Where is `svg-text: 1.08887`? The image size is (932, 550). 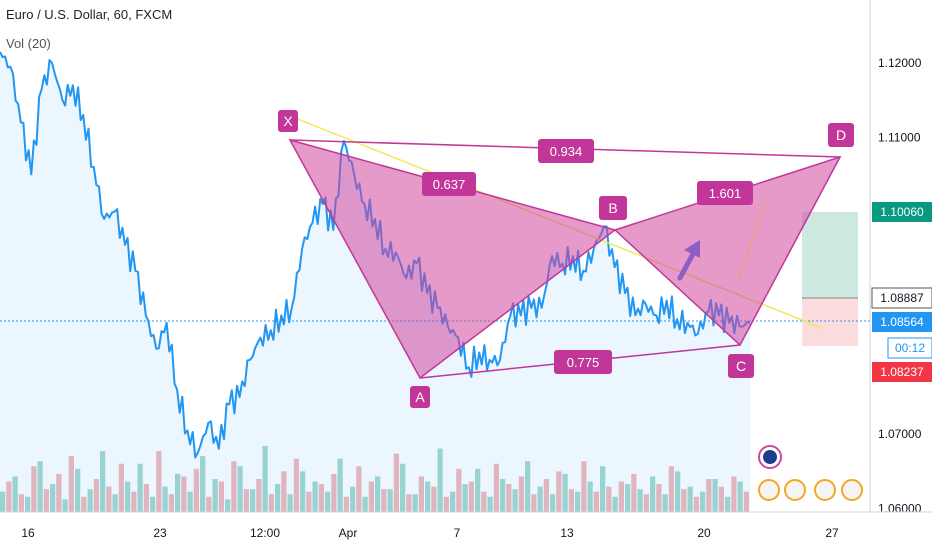
svg-text: 1.08887 is located at coordinates (902, 298).